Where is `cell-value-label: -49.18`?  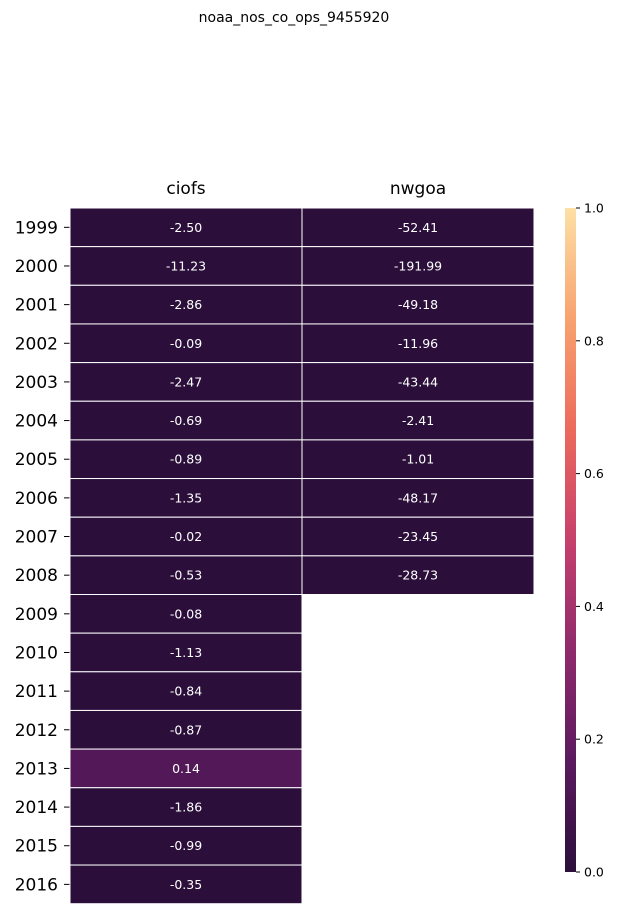 cell-value-label: -49.18 is located at coordinates (418, 304).